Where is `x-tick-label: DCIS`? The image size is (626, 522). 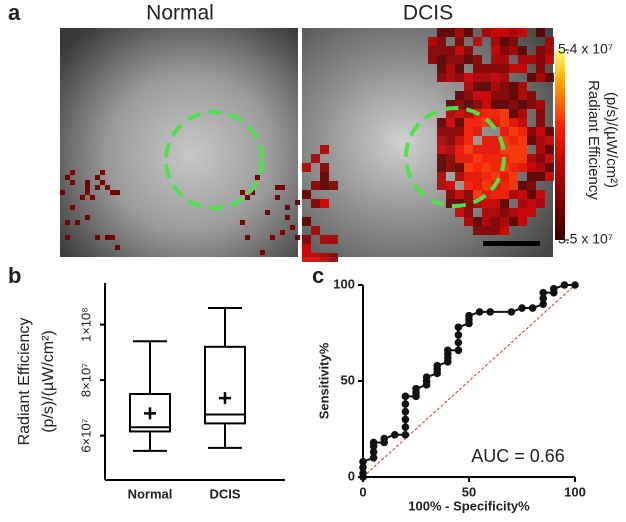
x-tick-label: DCIS is located at coordinates (224, 493).